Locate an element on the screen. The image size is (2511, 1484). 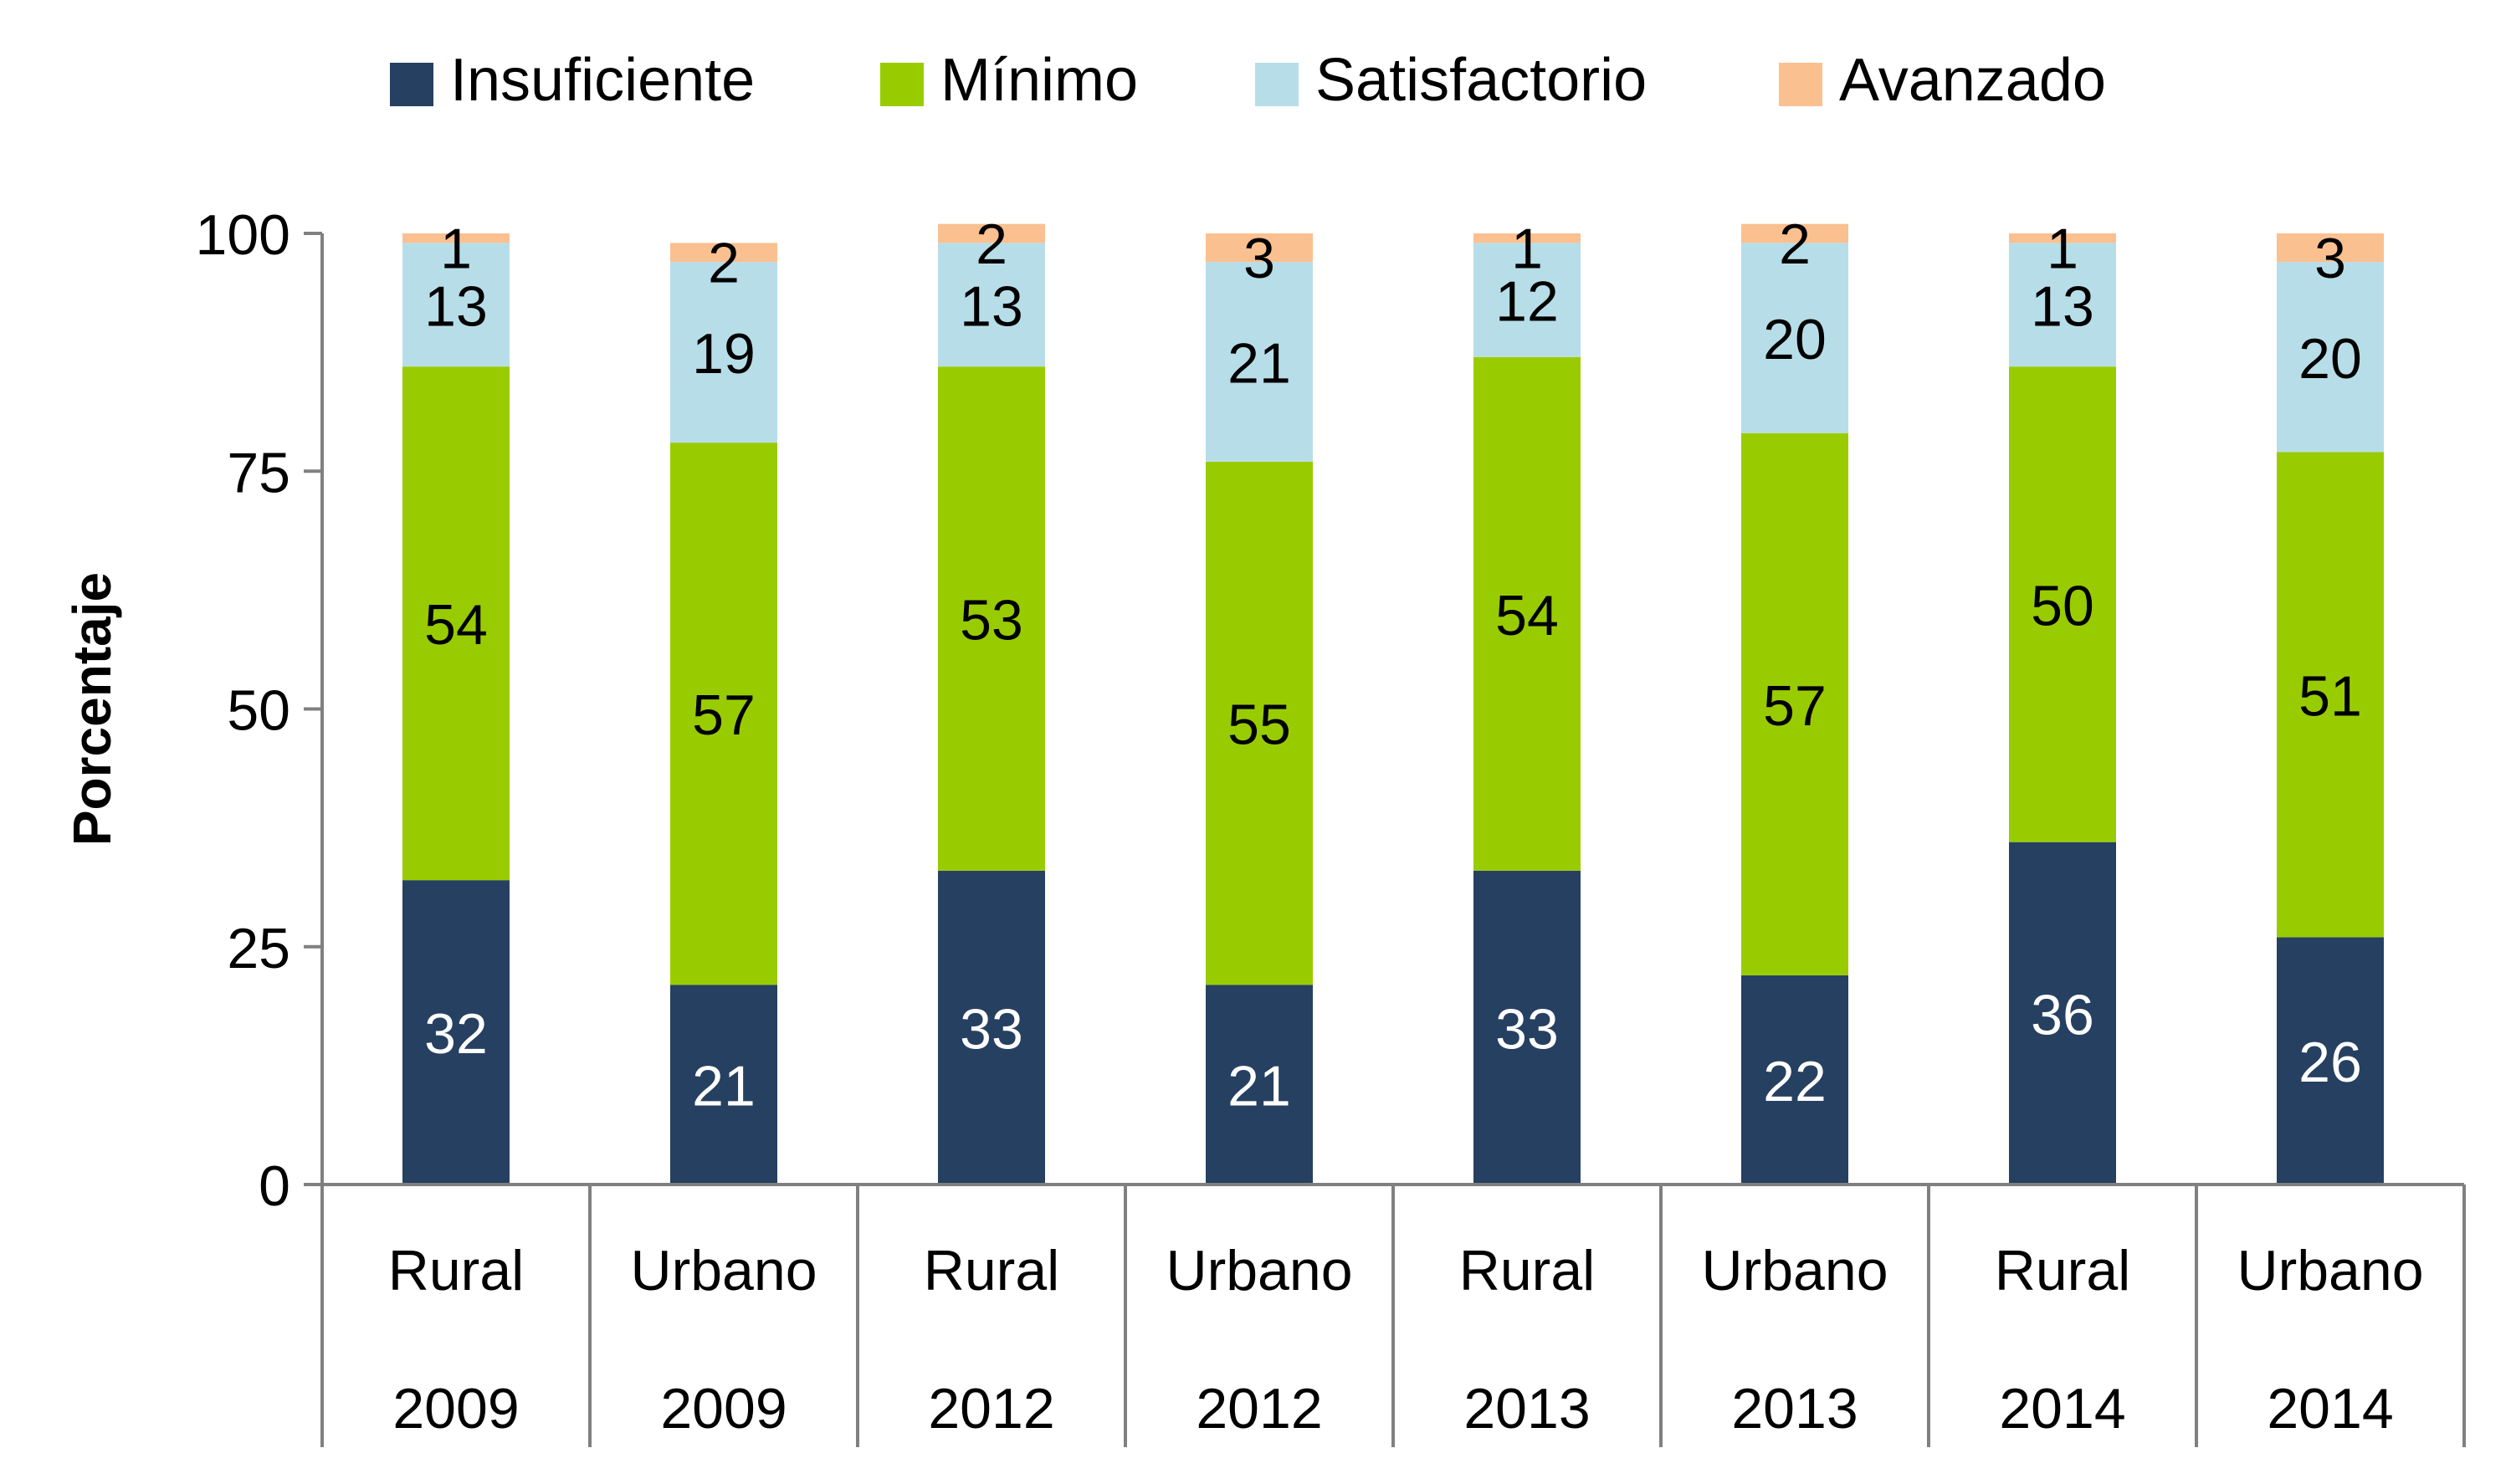
bar-satisfactorio-urbano-2012 is located at coordinates (1259, 362).